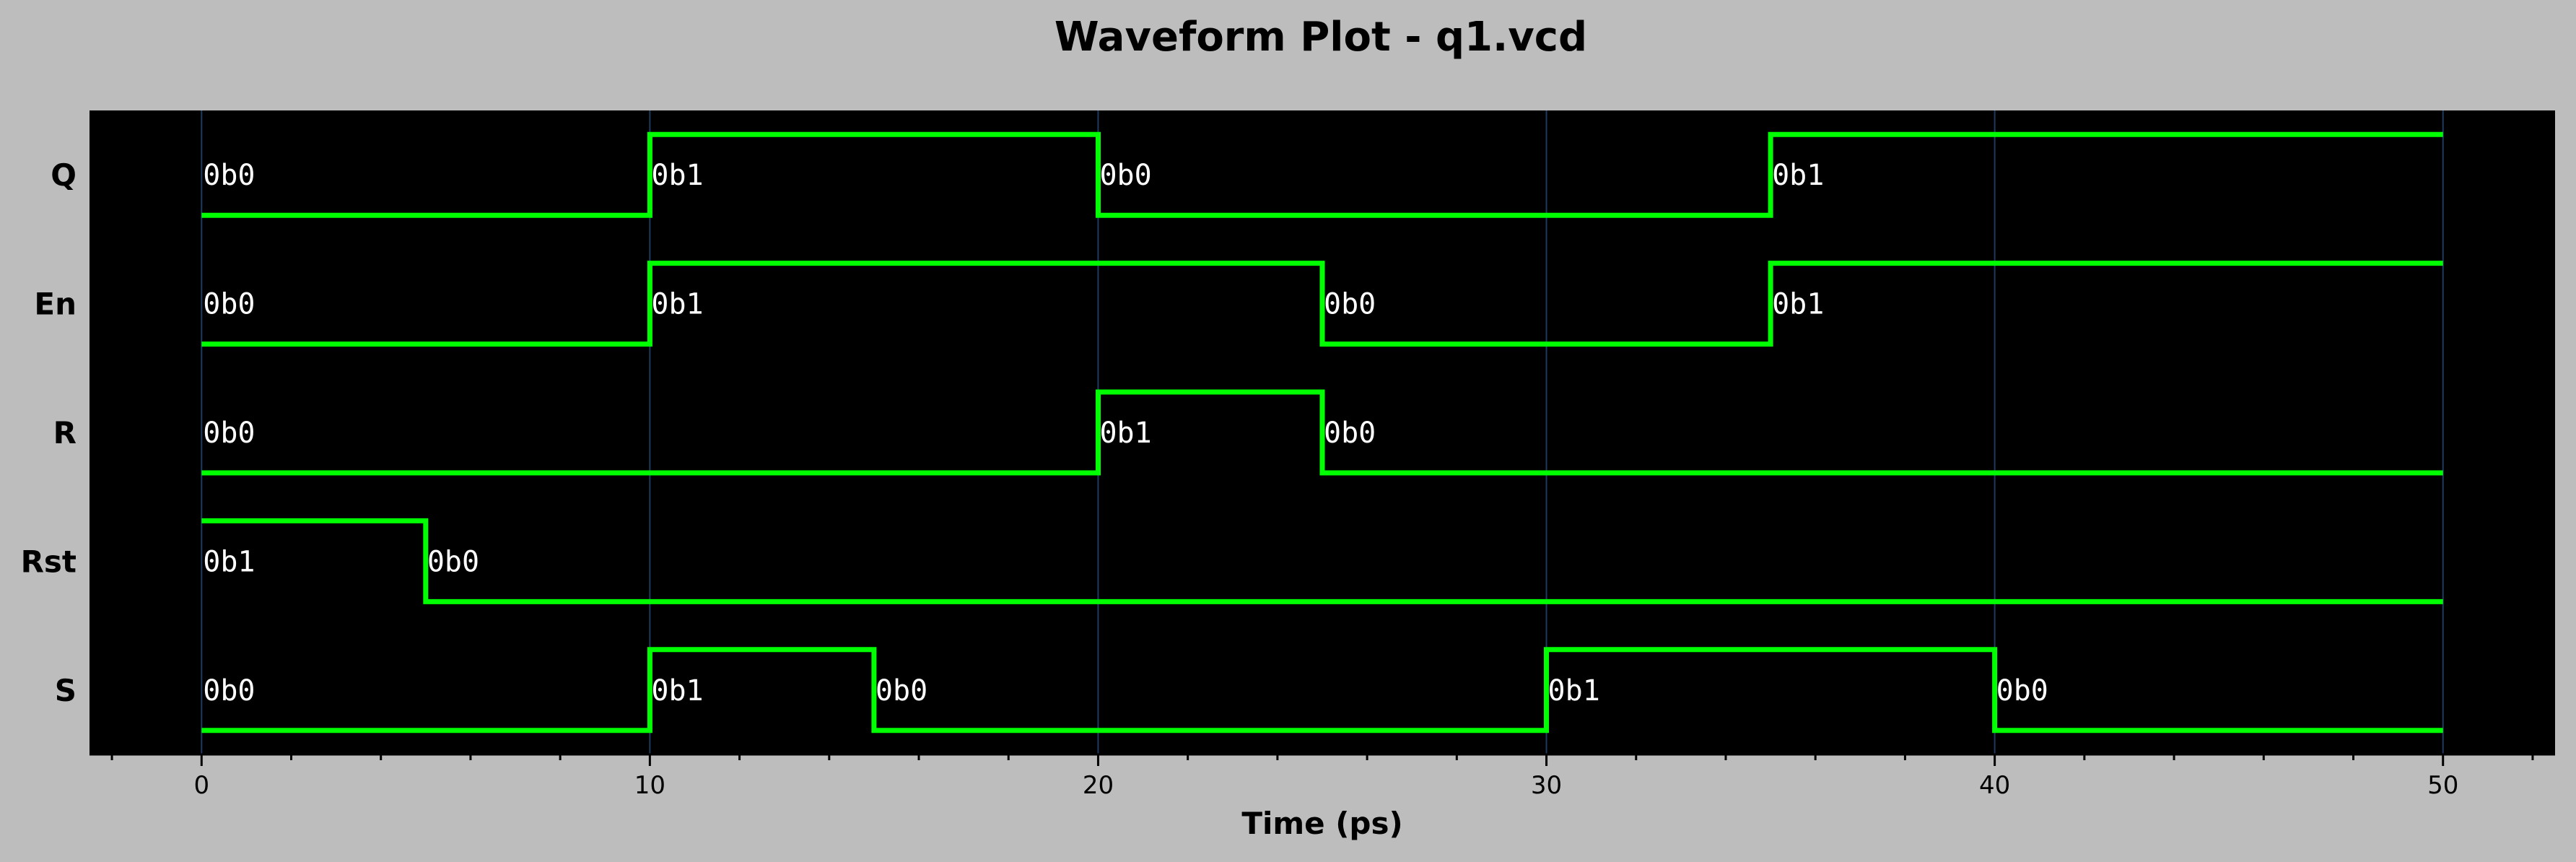 This screenshot has height=862, width=2576. Describe the element at coordinates (453, 561) in the screenshot. I see `value-label-rst: 0b0` at that location.